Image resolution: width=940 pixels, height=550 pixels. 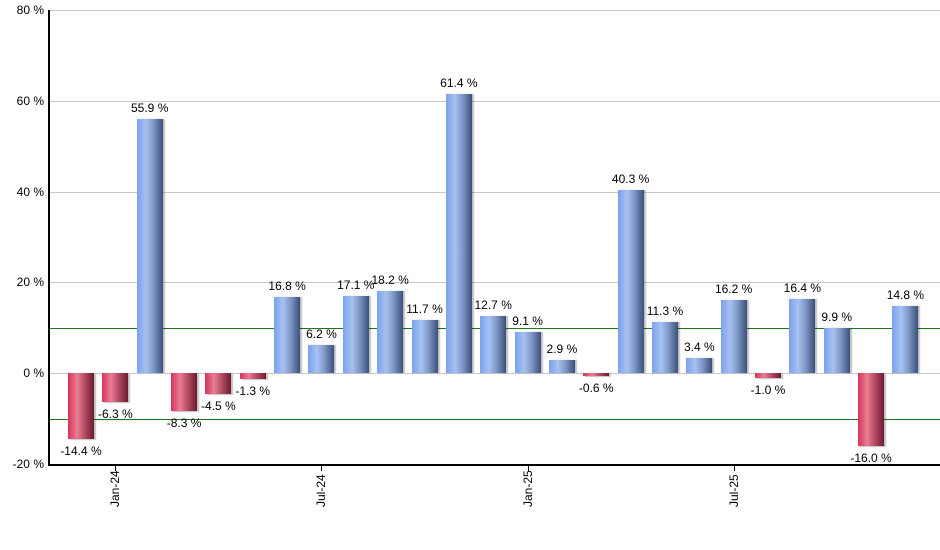 I want to click on data-label: -16.0 %, so click(x=871, y=457).